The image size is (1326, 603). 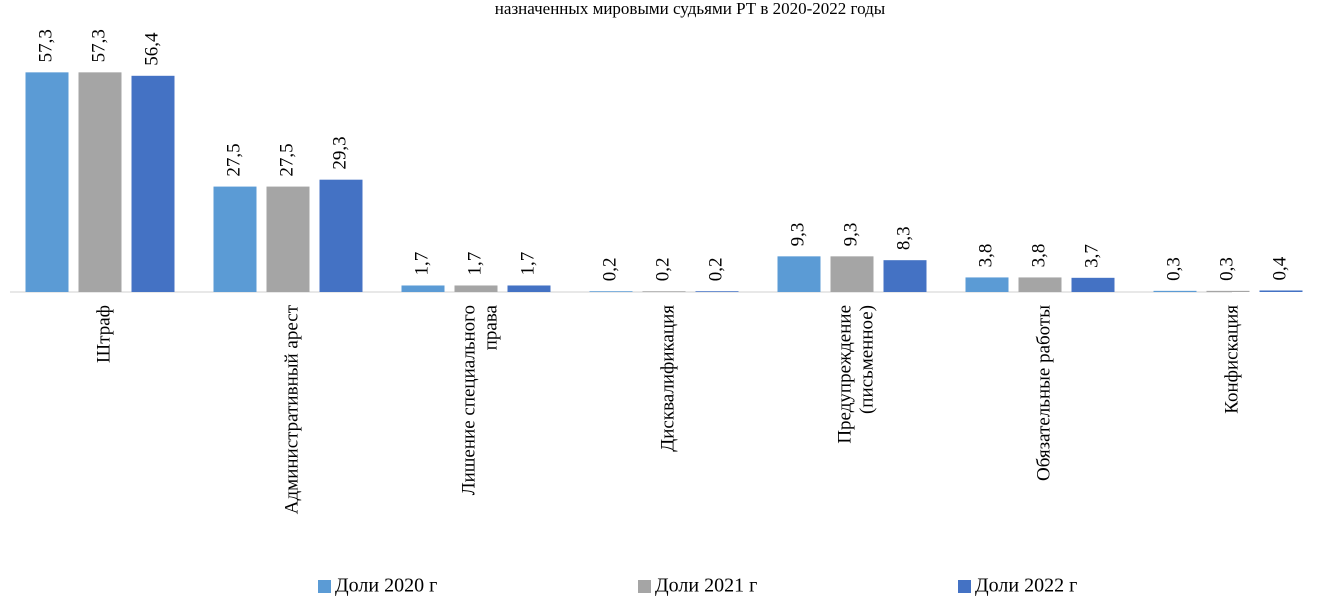 I want to click on x-tick-label: Лишение специальногоправа, so click(x=479, y=399).